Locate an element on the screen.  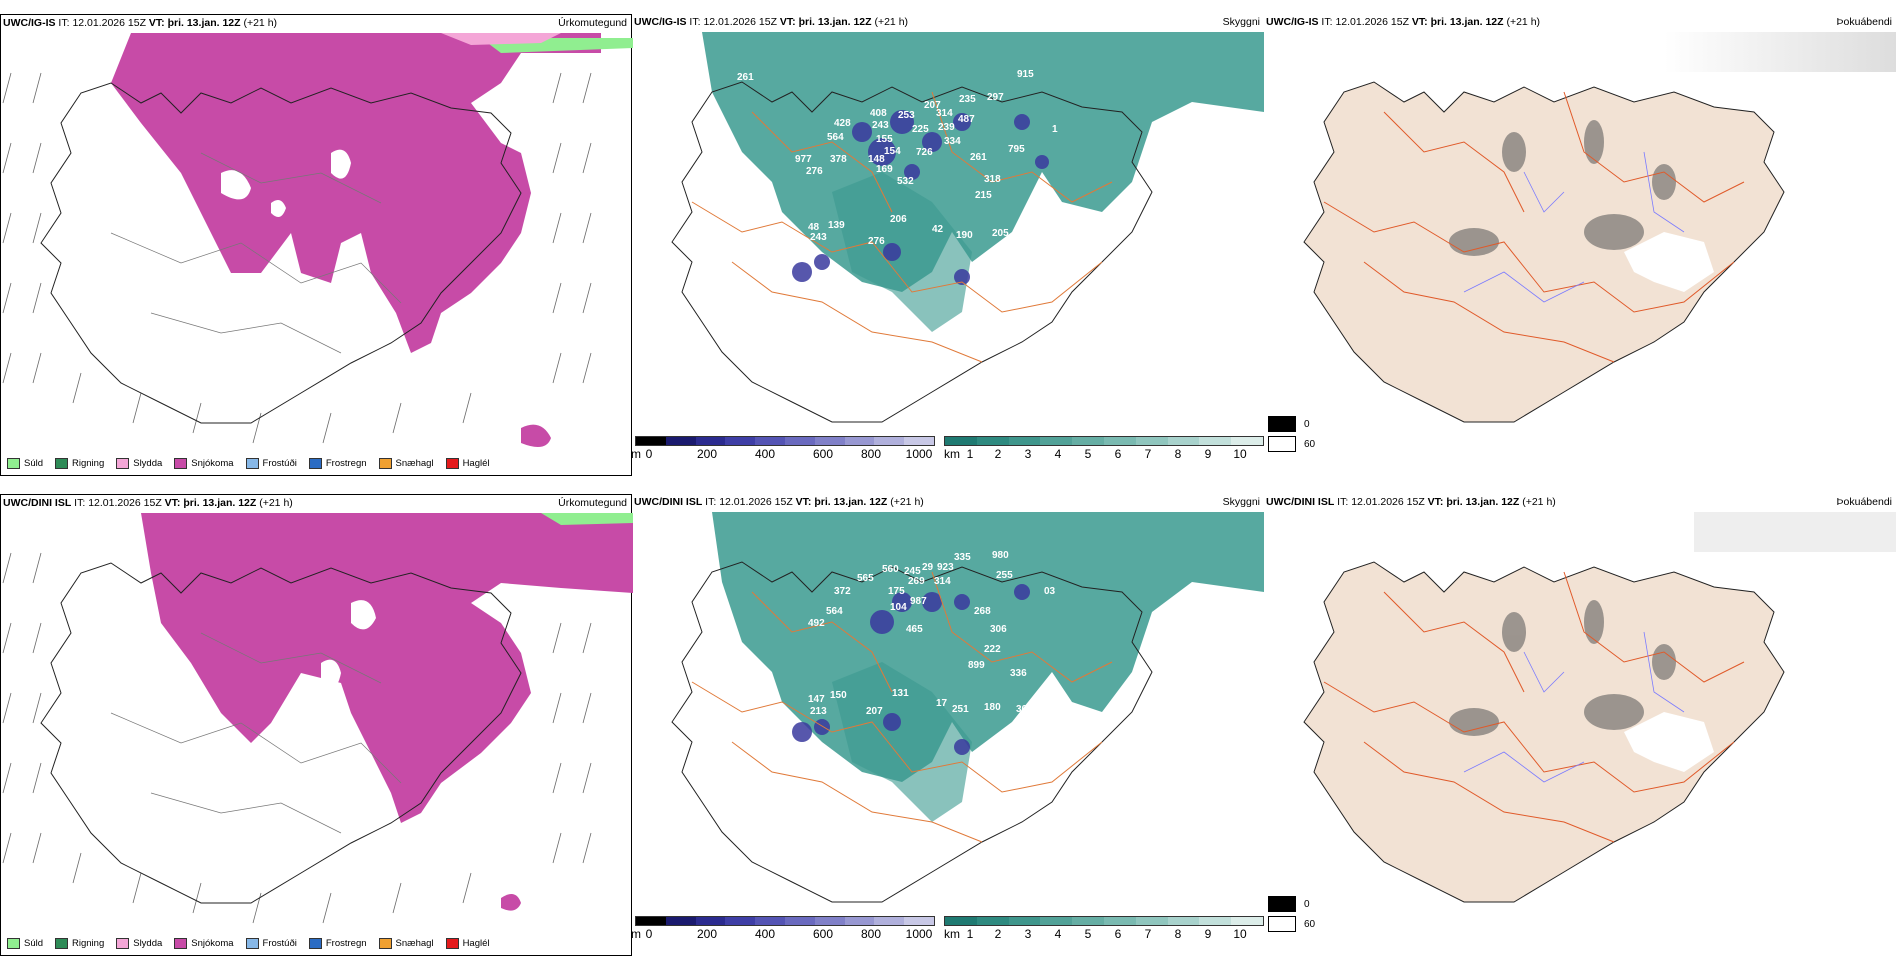
fog-legend-row1: 0 60 is located at coordinates (1291, 434).